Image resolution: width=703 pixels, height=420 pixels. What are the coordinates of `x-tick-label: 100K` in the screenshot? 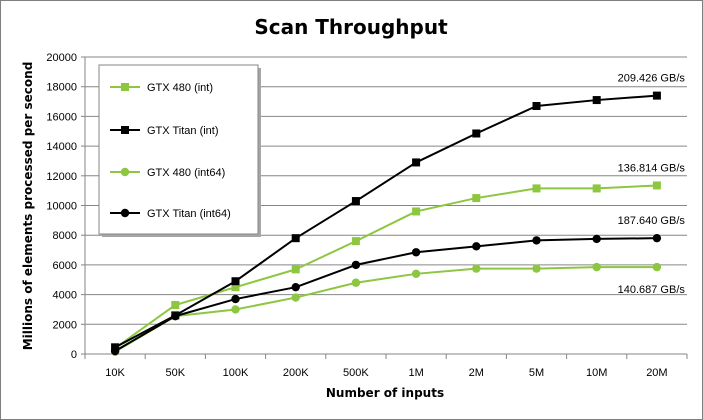 It's located at (236, 373).